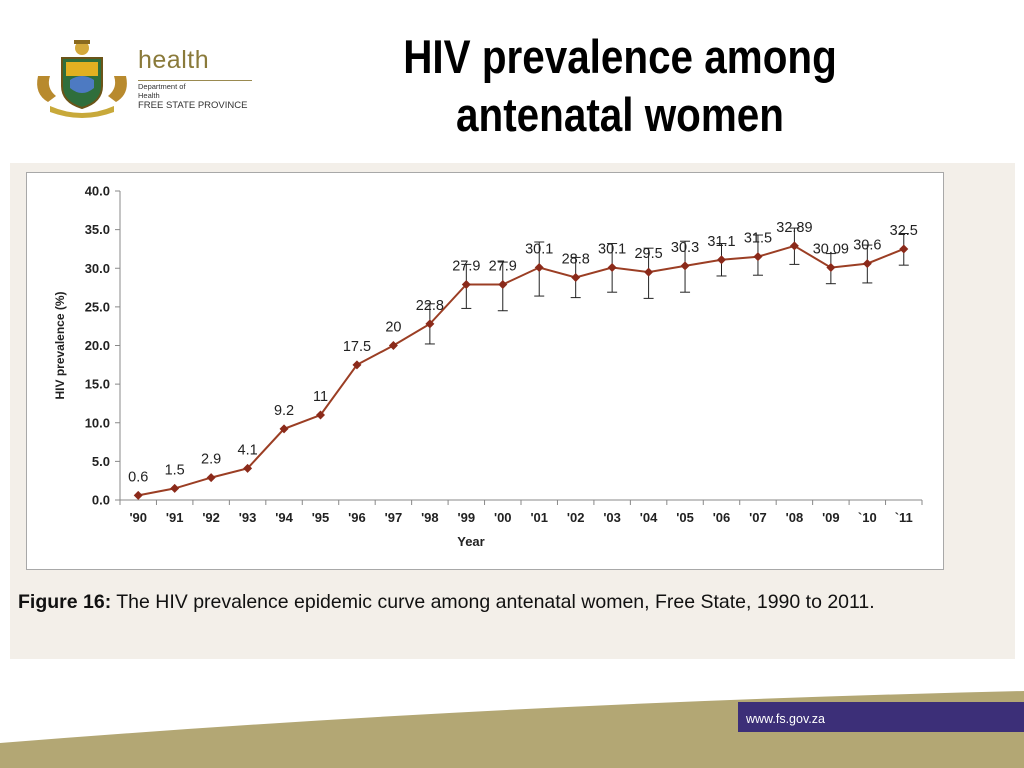 This screenshot has width=1024, height=768. What do you see at coordinates (831, 517) in the screenshot?
I see `x-tick-label: '09` at bounding box center [831, 517].